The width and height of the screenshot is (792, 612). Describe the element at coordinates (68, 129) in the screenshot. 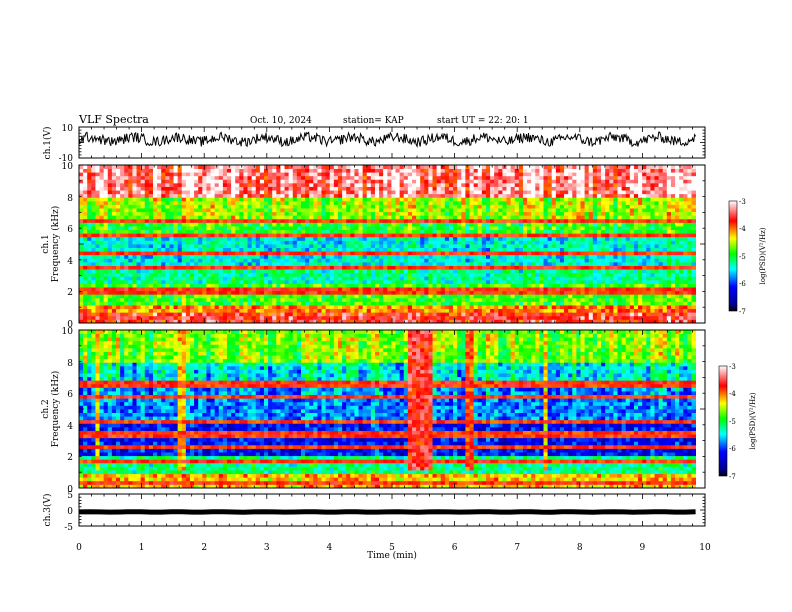

I see `ch1-ytick-top: 10` at that location.